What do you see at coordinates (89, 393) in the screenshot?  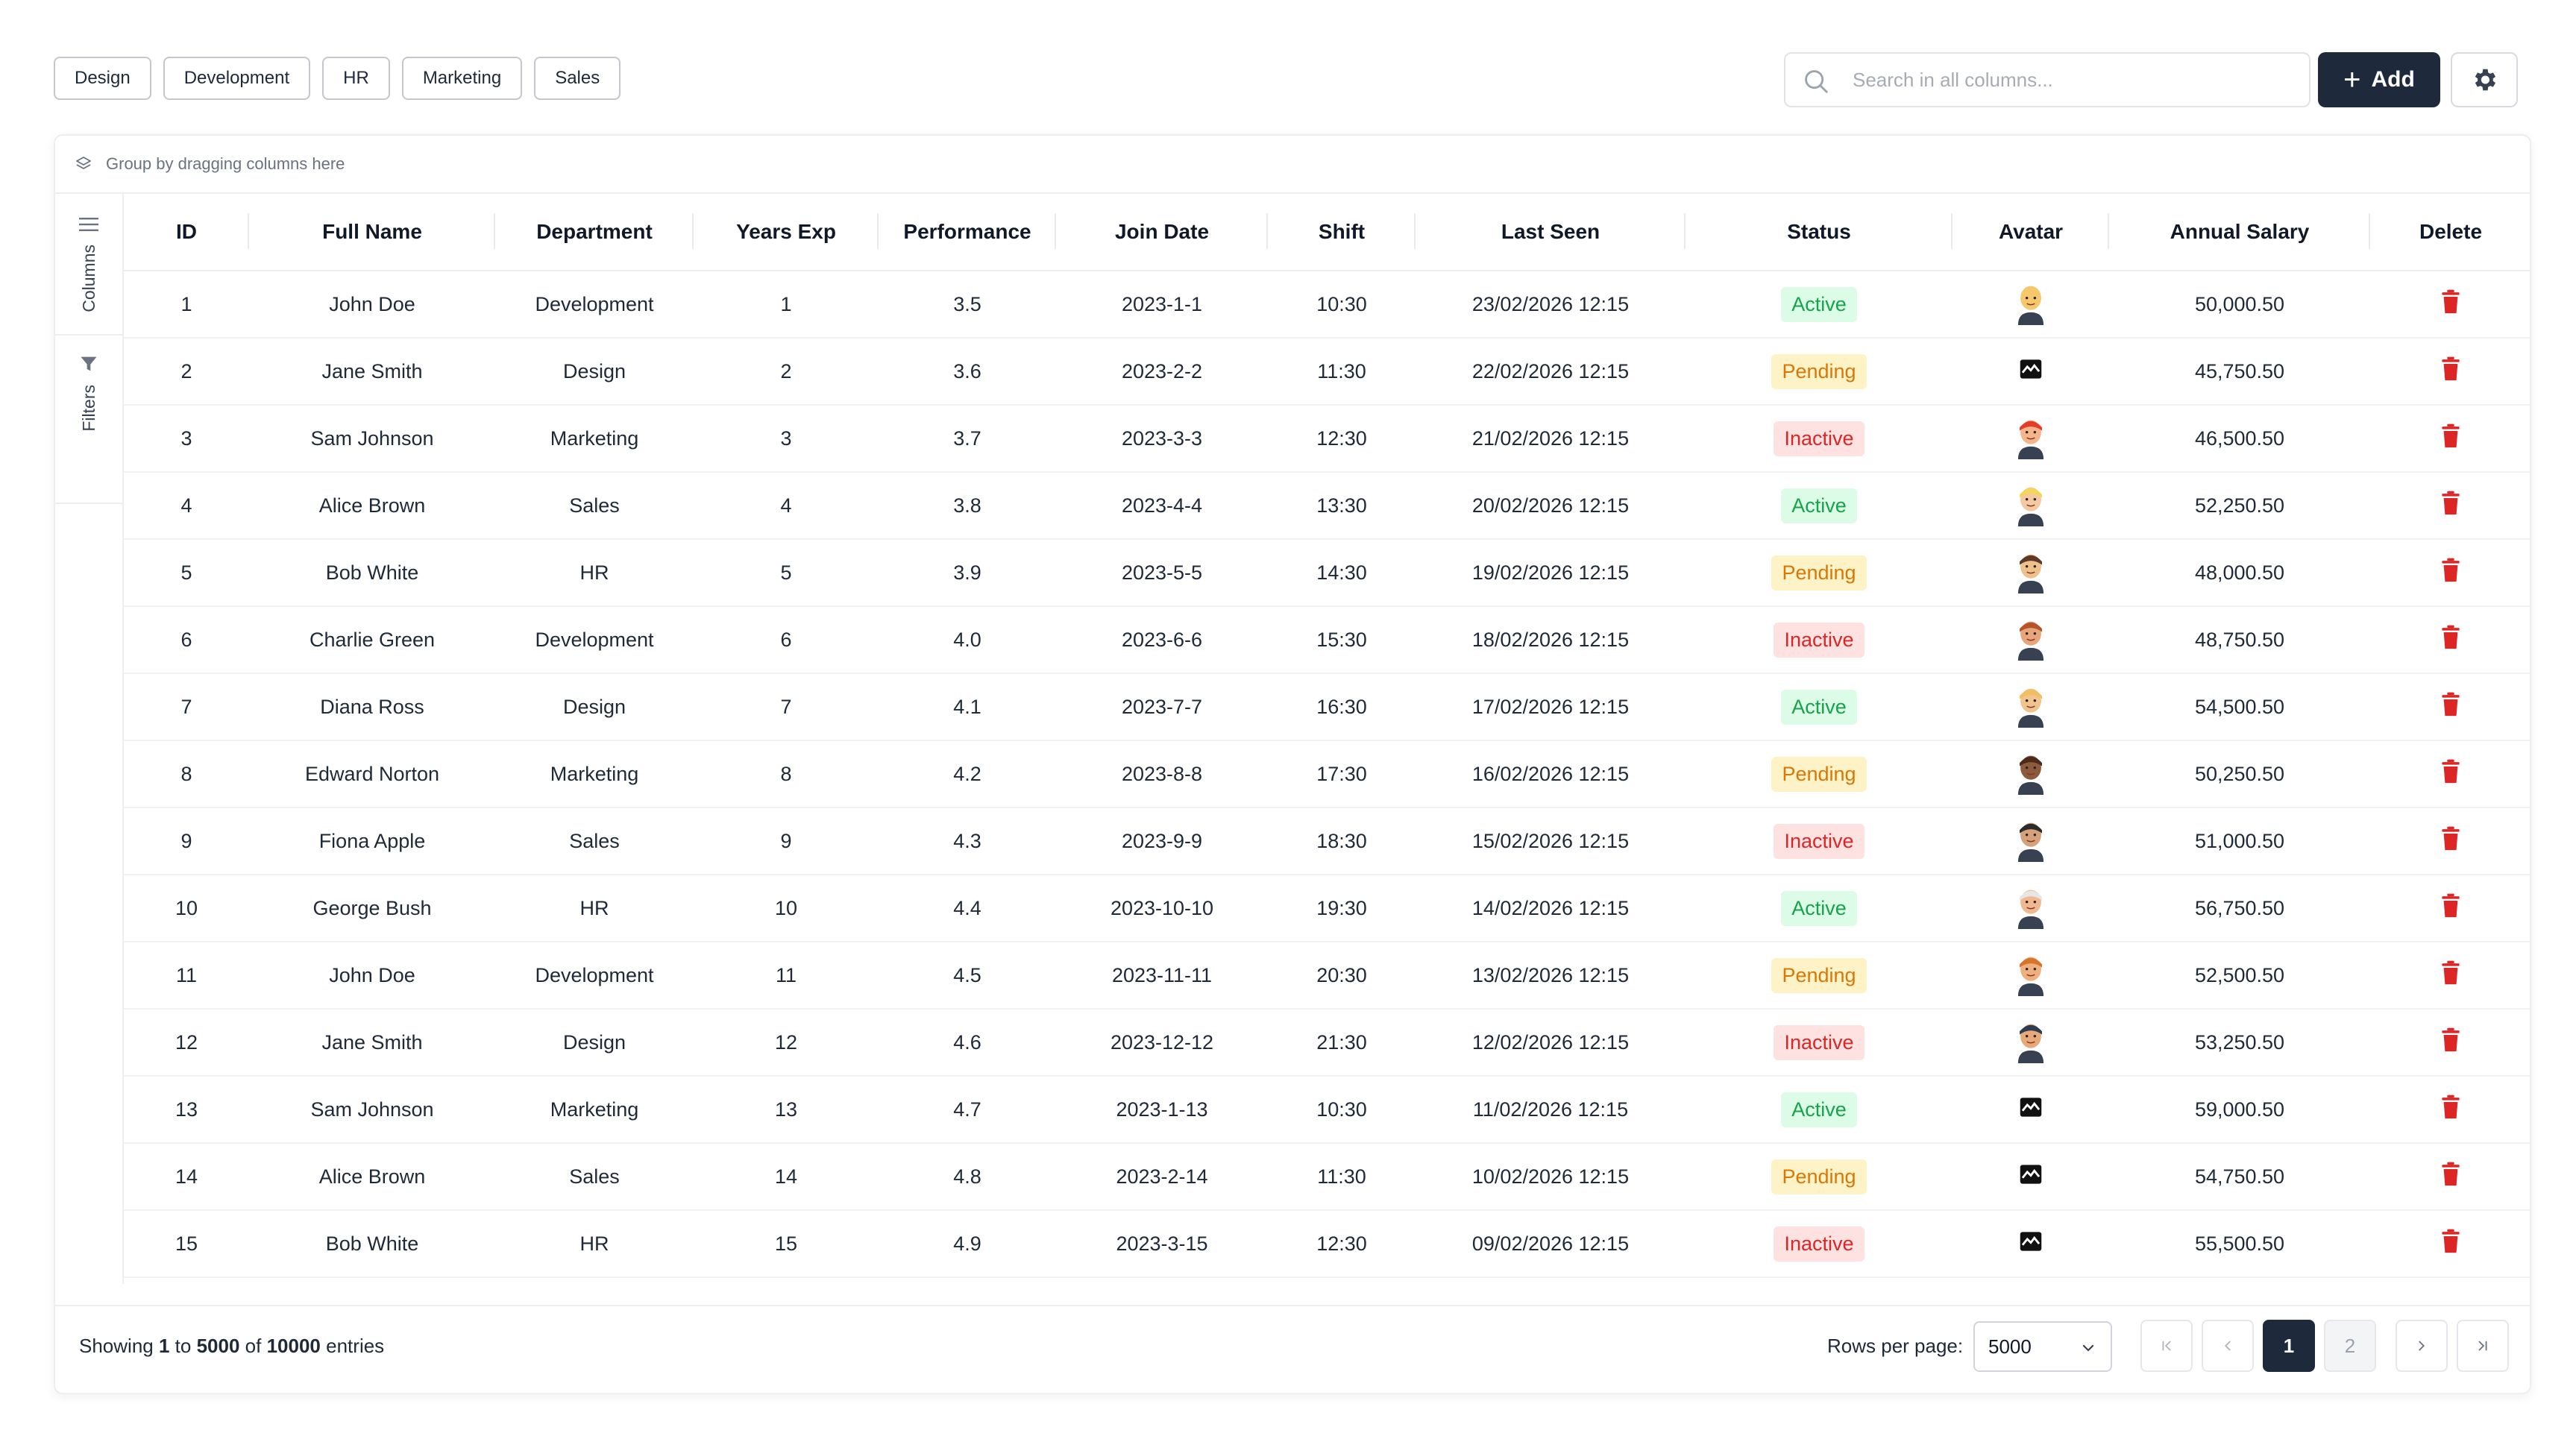 I see `filters-panel-toggle: Filters` at bounding box center [89, 393].